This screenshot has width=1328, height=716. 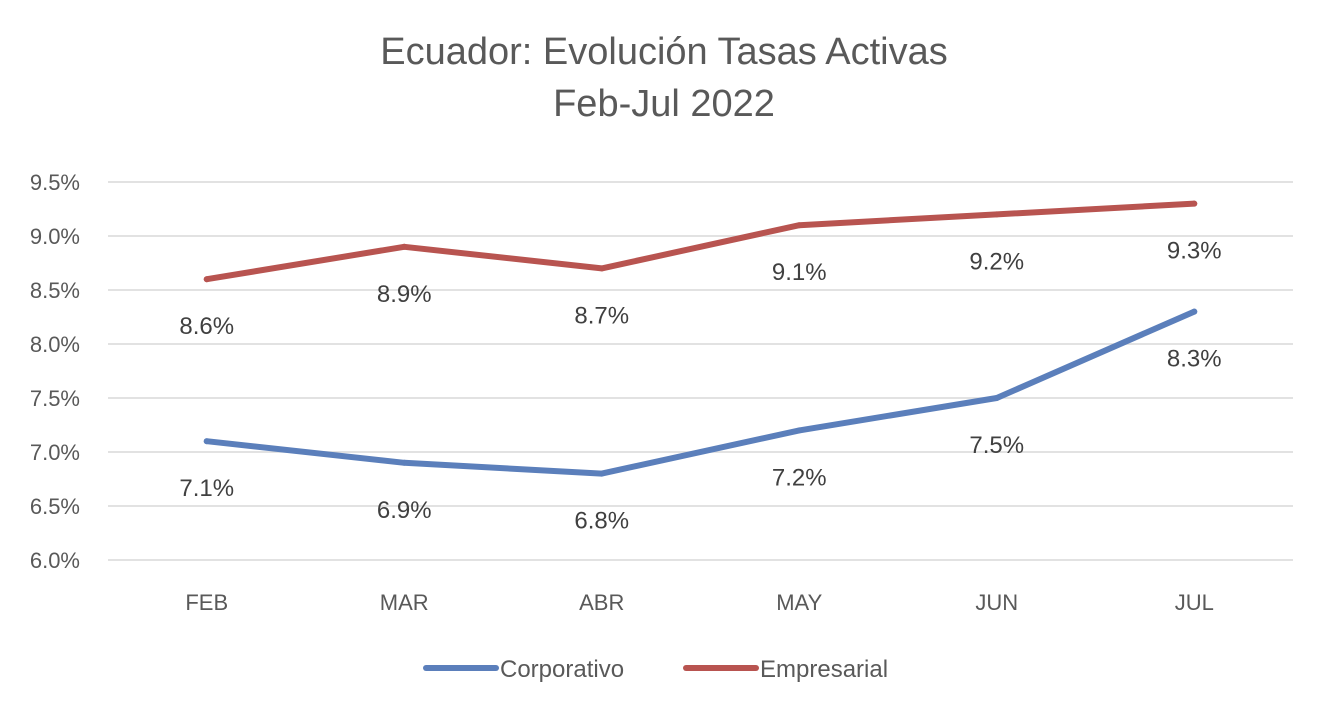 What do you see at coordinates (562, 669) in the screenshot?
I see `legend-label-corporativo: Corporativo` at bounding box center [562, 669].